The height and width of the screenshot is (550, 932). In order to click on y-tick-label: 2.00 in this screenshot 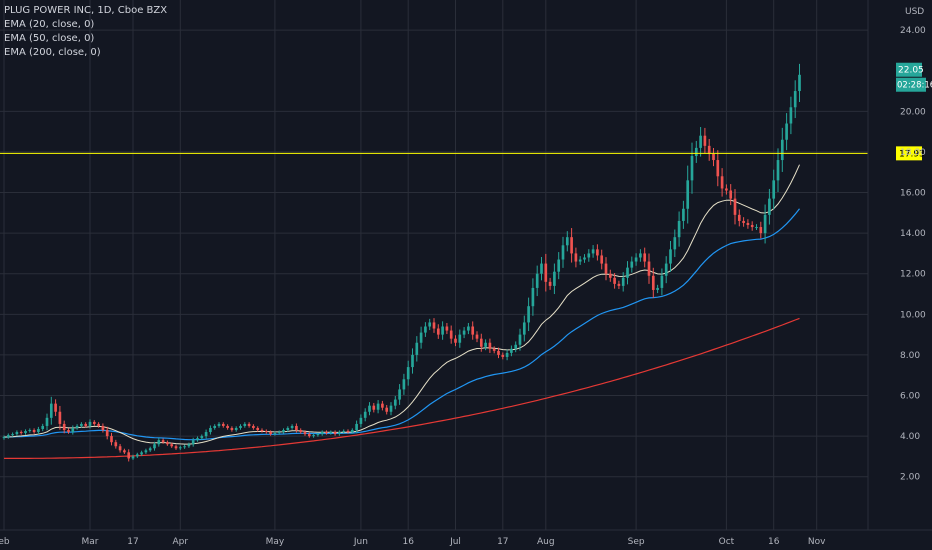, I will do `click(910, 478)`.